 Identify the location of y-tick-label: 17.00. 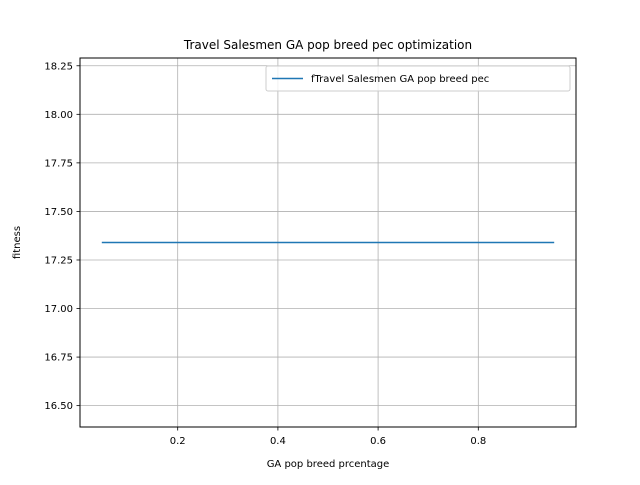
(58, 309).